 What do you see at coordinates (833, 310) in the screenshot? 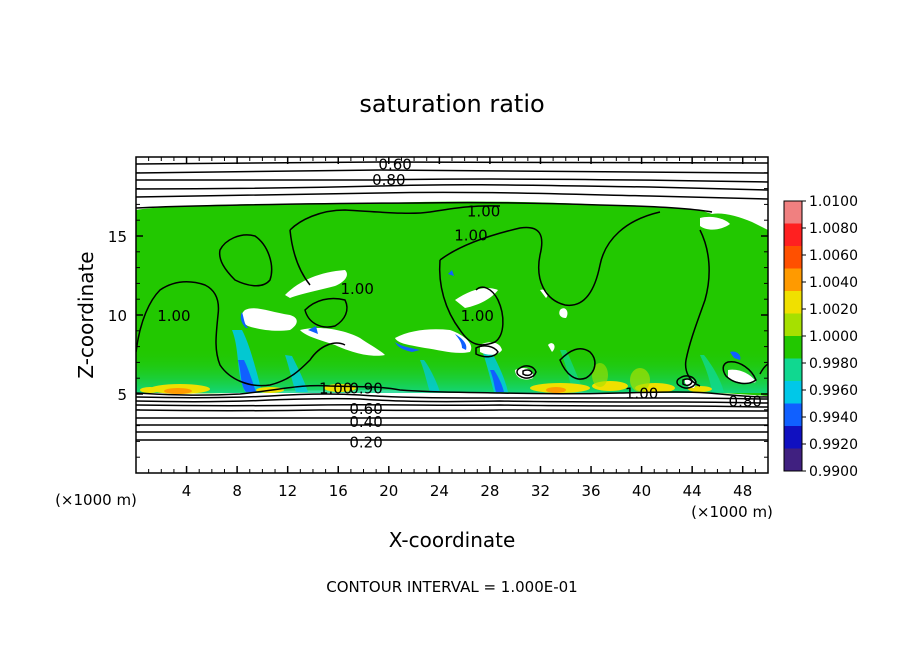
I see `colorbar-label: 1.0020` at bounding box center [833, 310].